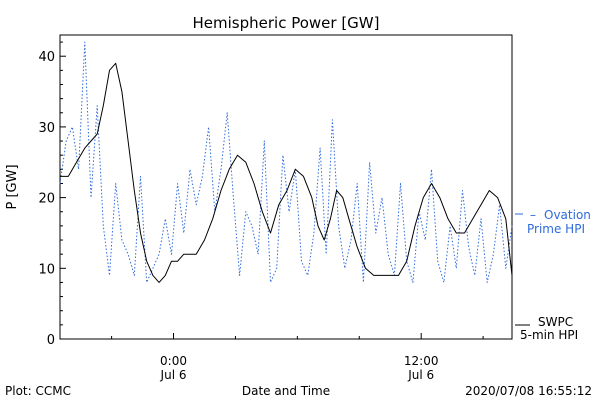 The image size is (600, 400). I want to click on y-tick-label: 10, so click(46, 269).